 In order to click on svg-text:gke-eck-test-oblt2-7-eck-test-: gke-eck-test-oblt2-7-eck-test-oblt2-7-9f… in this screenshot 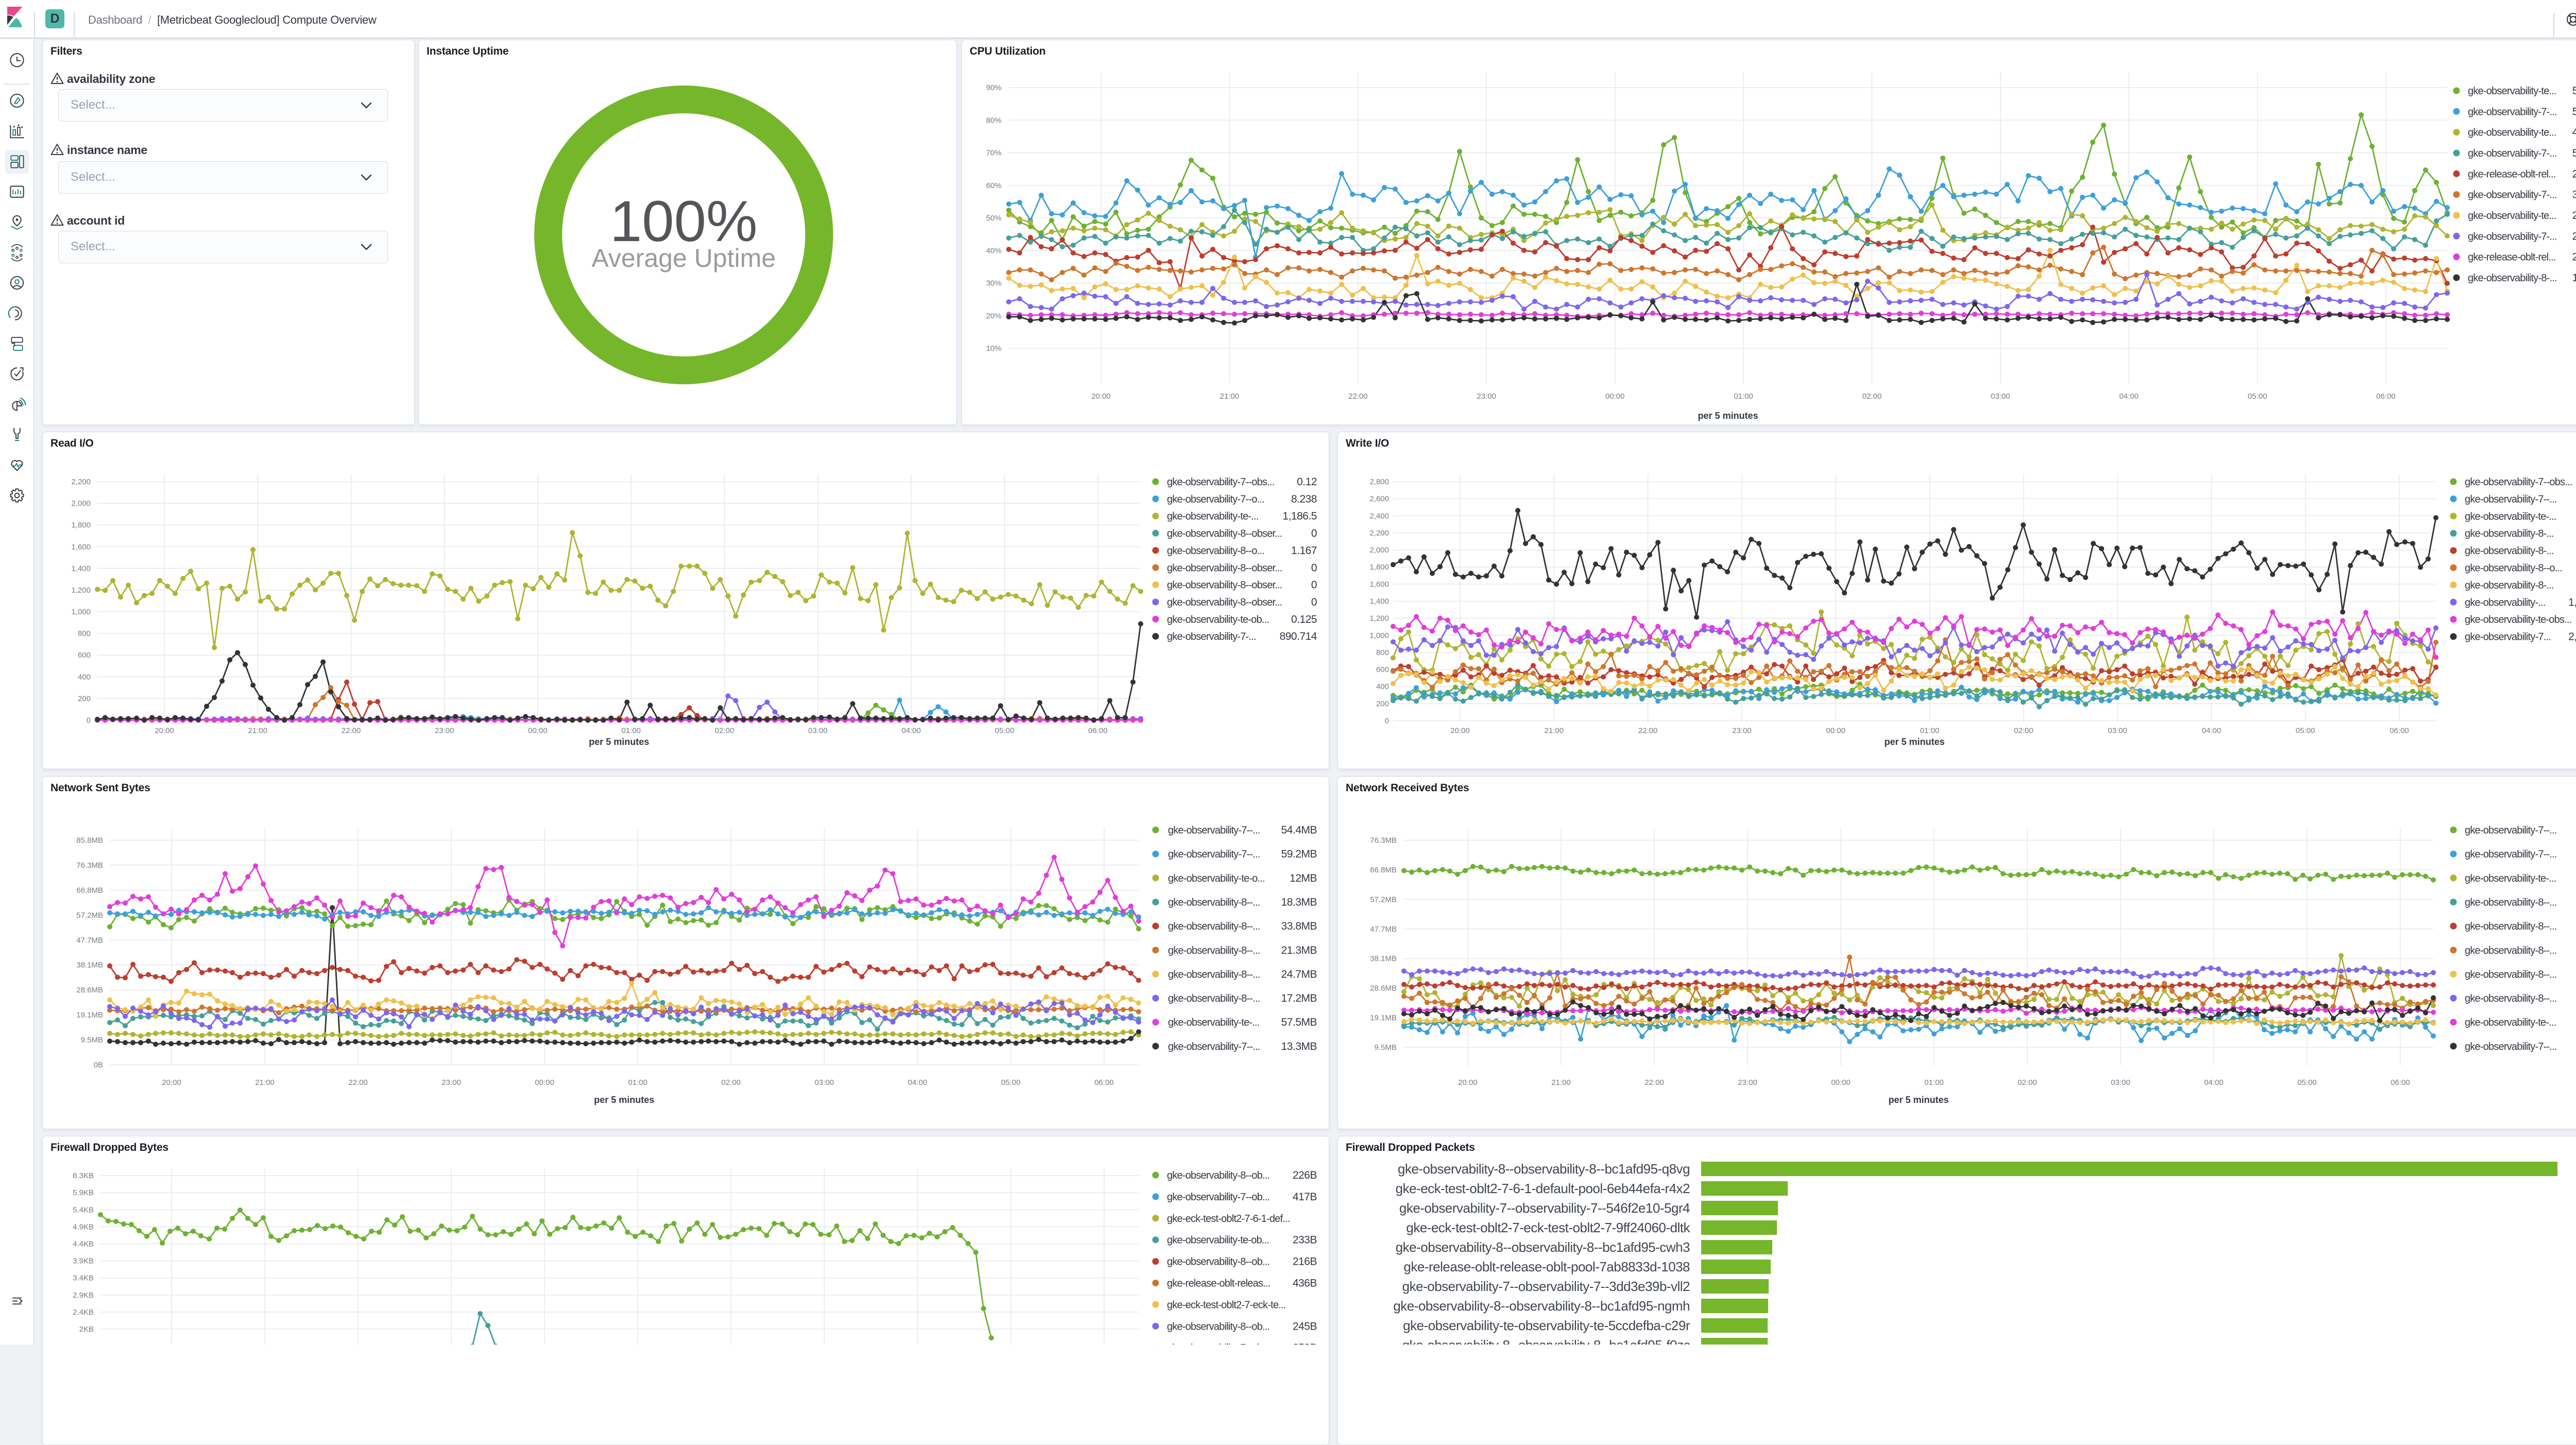, I will do `click(1548, 1227)`.